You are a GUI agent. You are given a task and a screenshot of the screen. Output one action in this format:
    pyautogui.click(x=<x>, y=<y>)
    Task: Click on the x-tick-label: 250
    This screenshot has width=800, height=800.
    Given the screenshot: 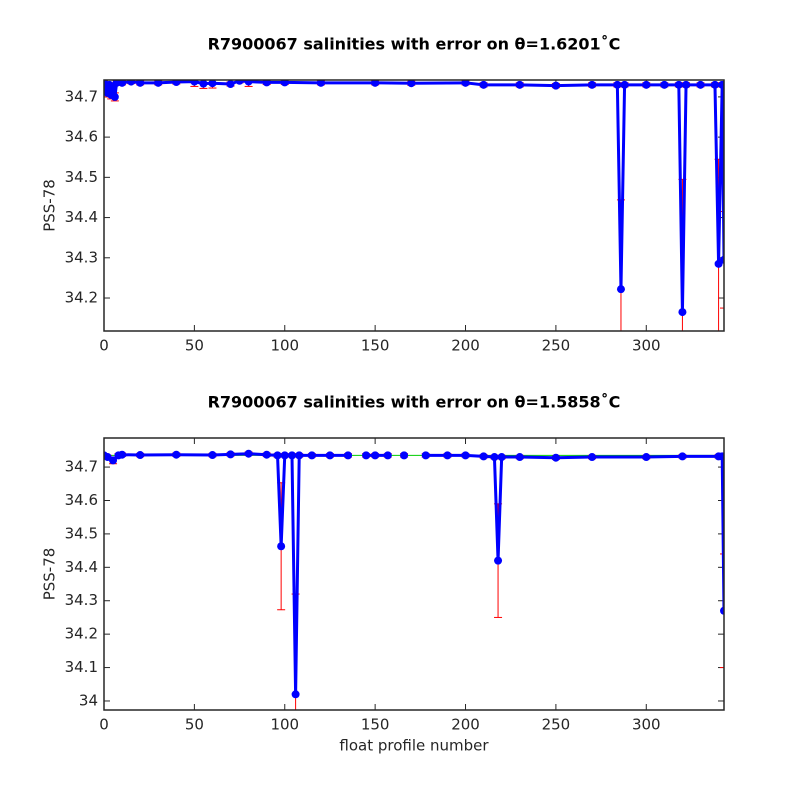 What is the action you would take?
    pyautogui.click(x=556, y=725)
    